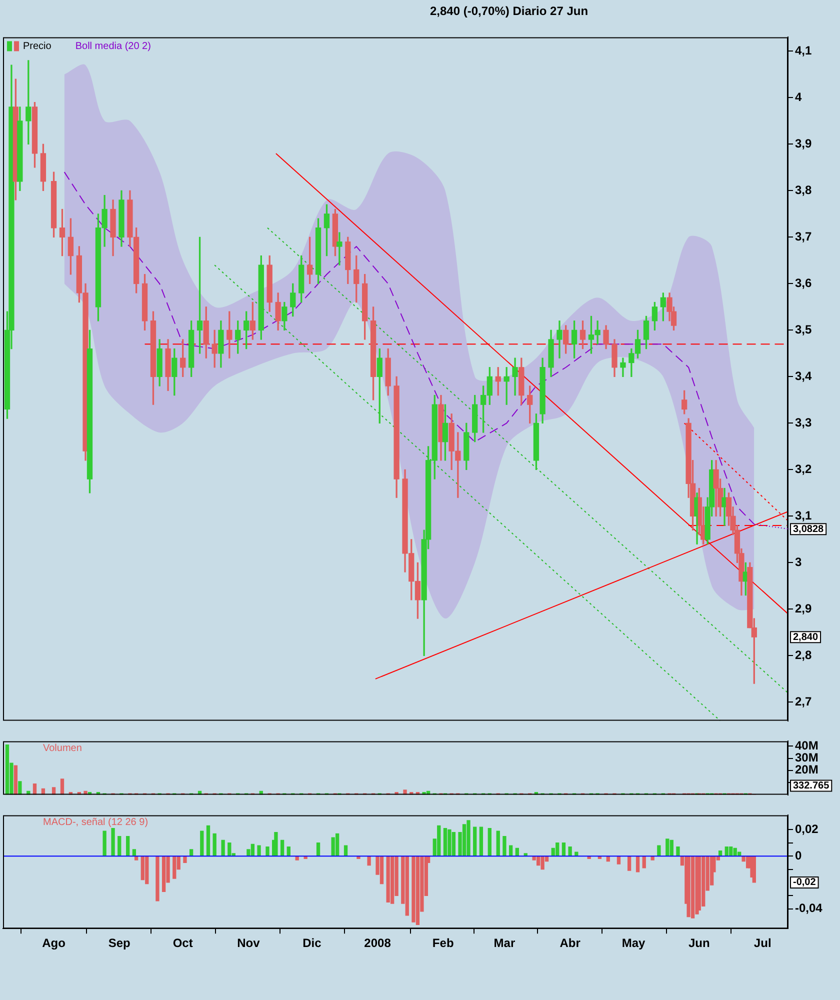 This screenshot has height=1000, width=840. What do you see at coordinates (505, 943) in the screenshot?
I see `x-tick-label: Mar` at bounding box center [505, 943].